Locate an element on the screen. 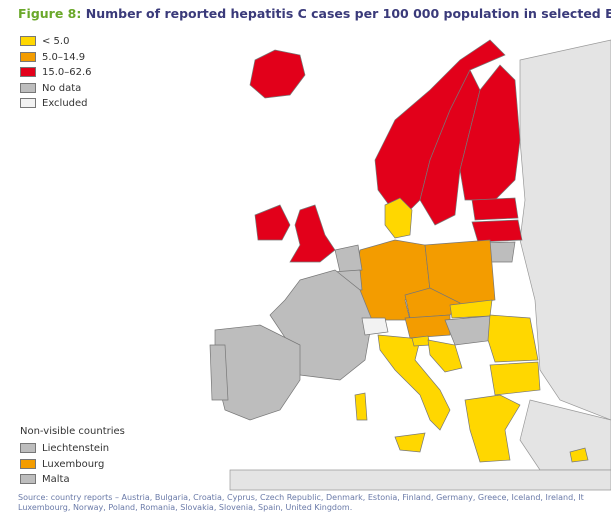  legend-label: Liechtenstein is located at coordinates (76, 448).